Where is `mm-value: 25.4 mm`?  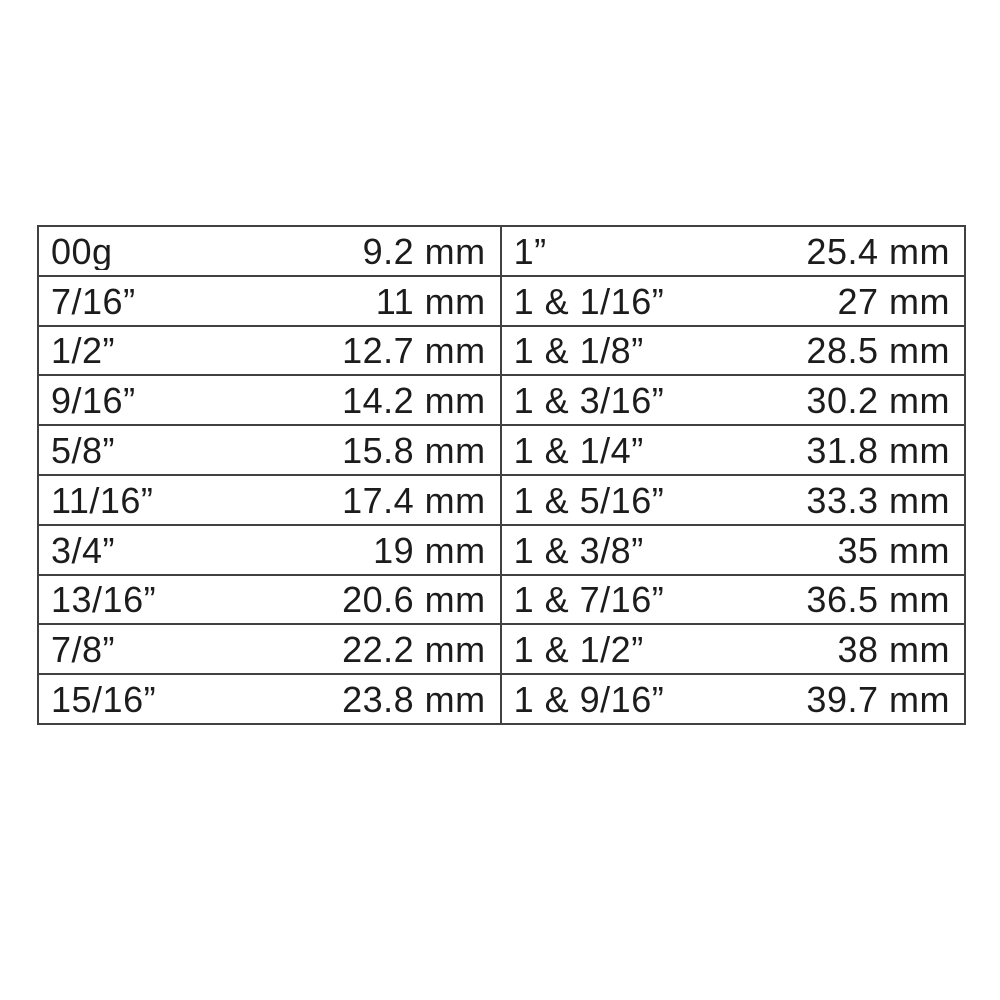 mm-value: 25.4 mm is located at coordinates (878, 250).